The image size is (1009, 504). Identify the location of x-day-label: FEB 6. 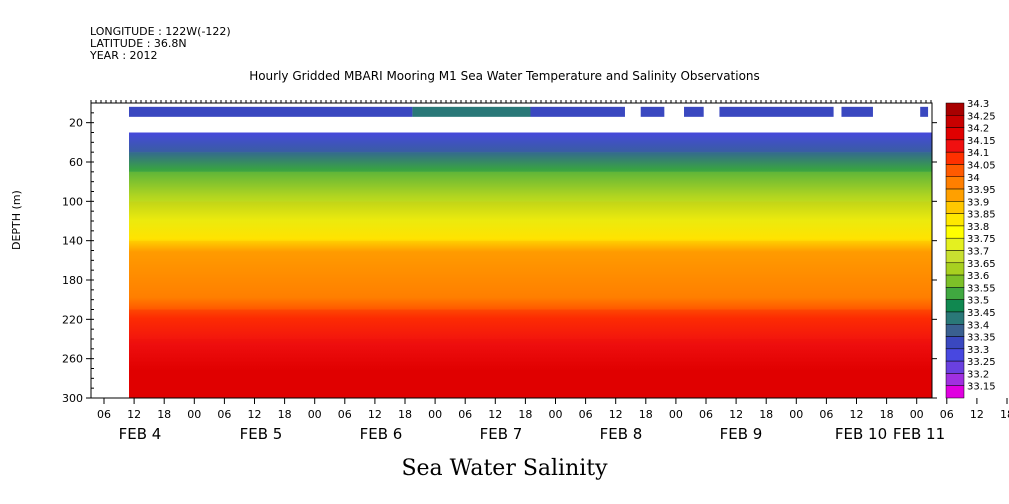
(381, 434).